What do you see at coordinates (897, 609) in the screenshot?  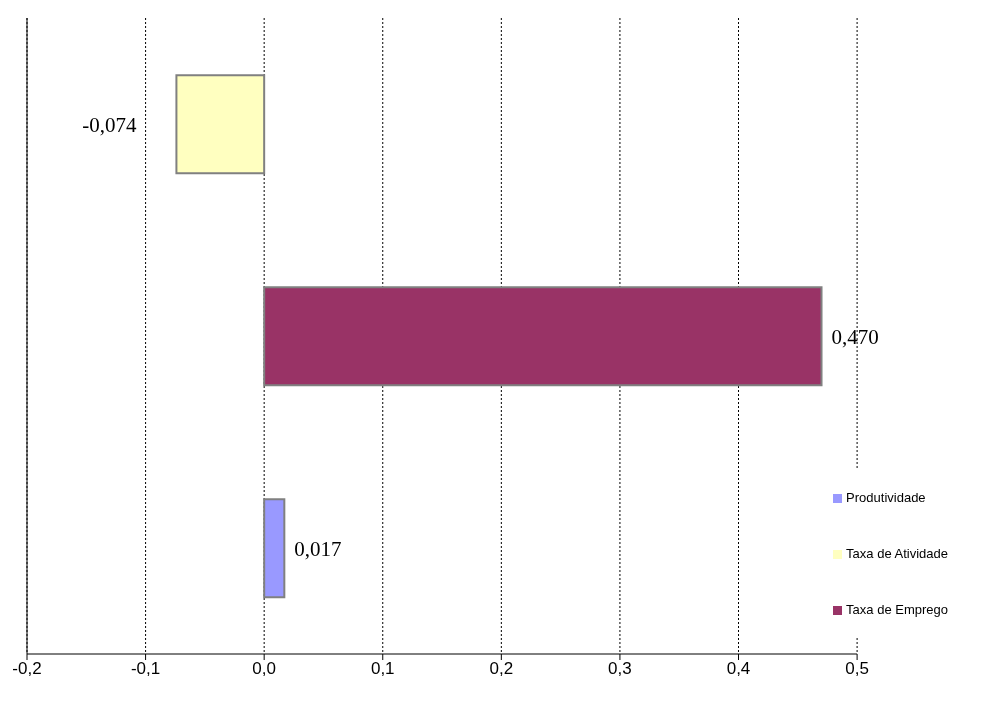 I see `legend-label: Taxa de Emprego` at bounding box center [897, 609].